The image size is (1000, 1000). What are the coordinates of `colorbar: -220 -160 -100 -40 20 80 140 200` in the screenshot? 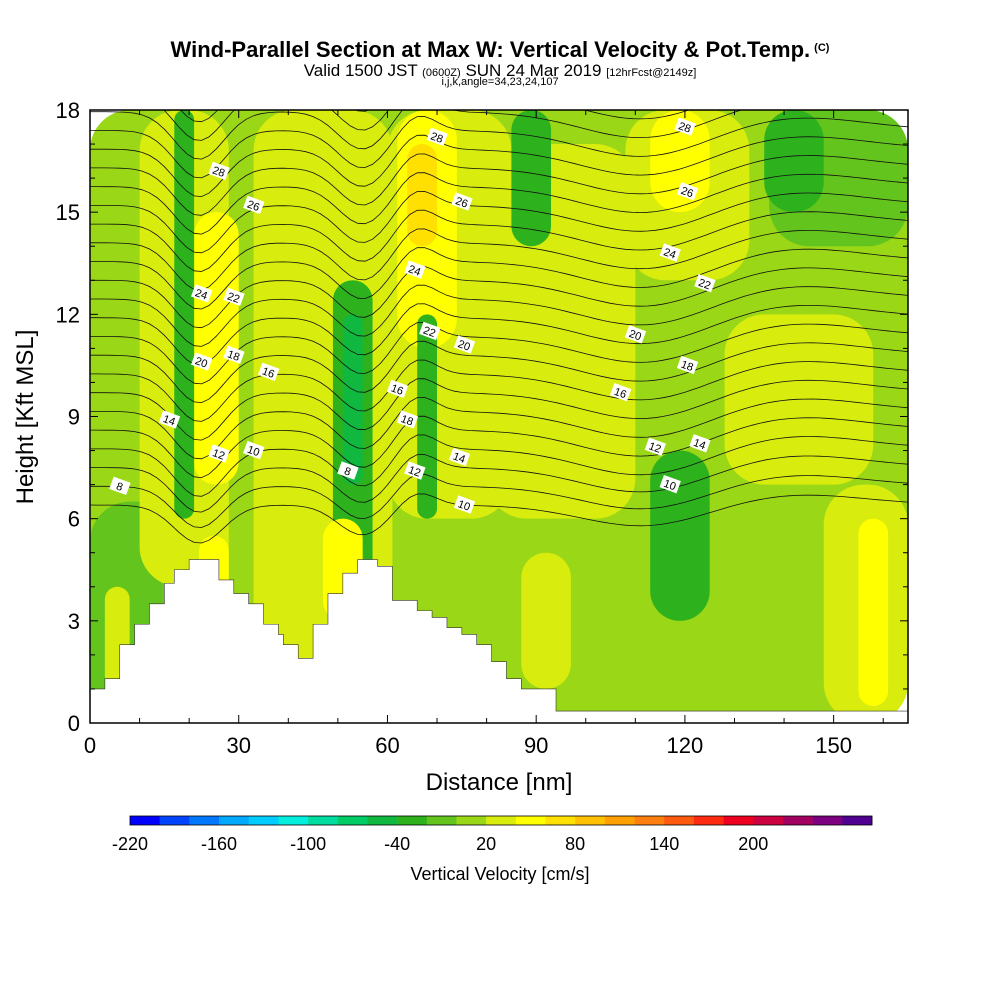 It's located at (492, 834).